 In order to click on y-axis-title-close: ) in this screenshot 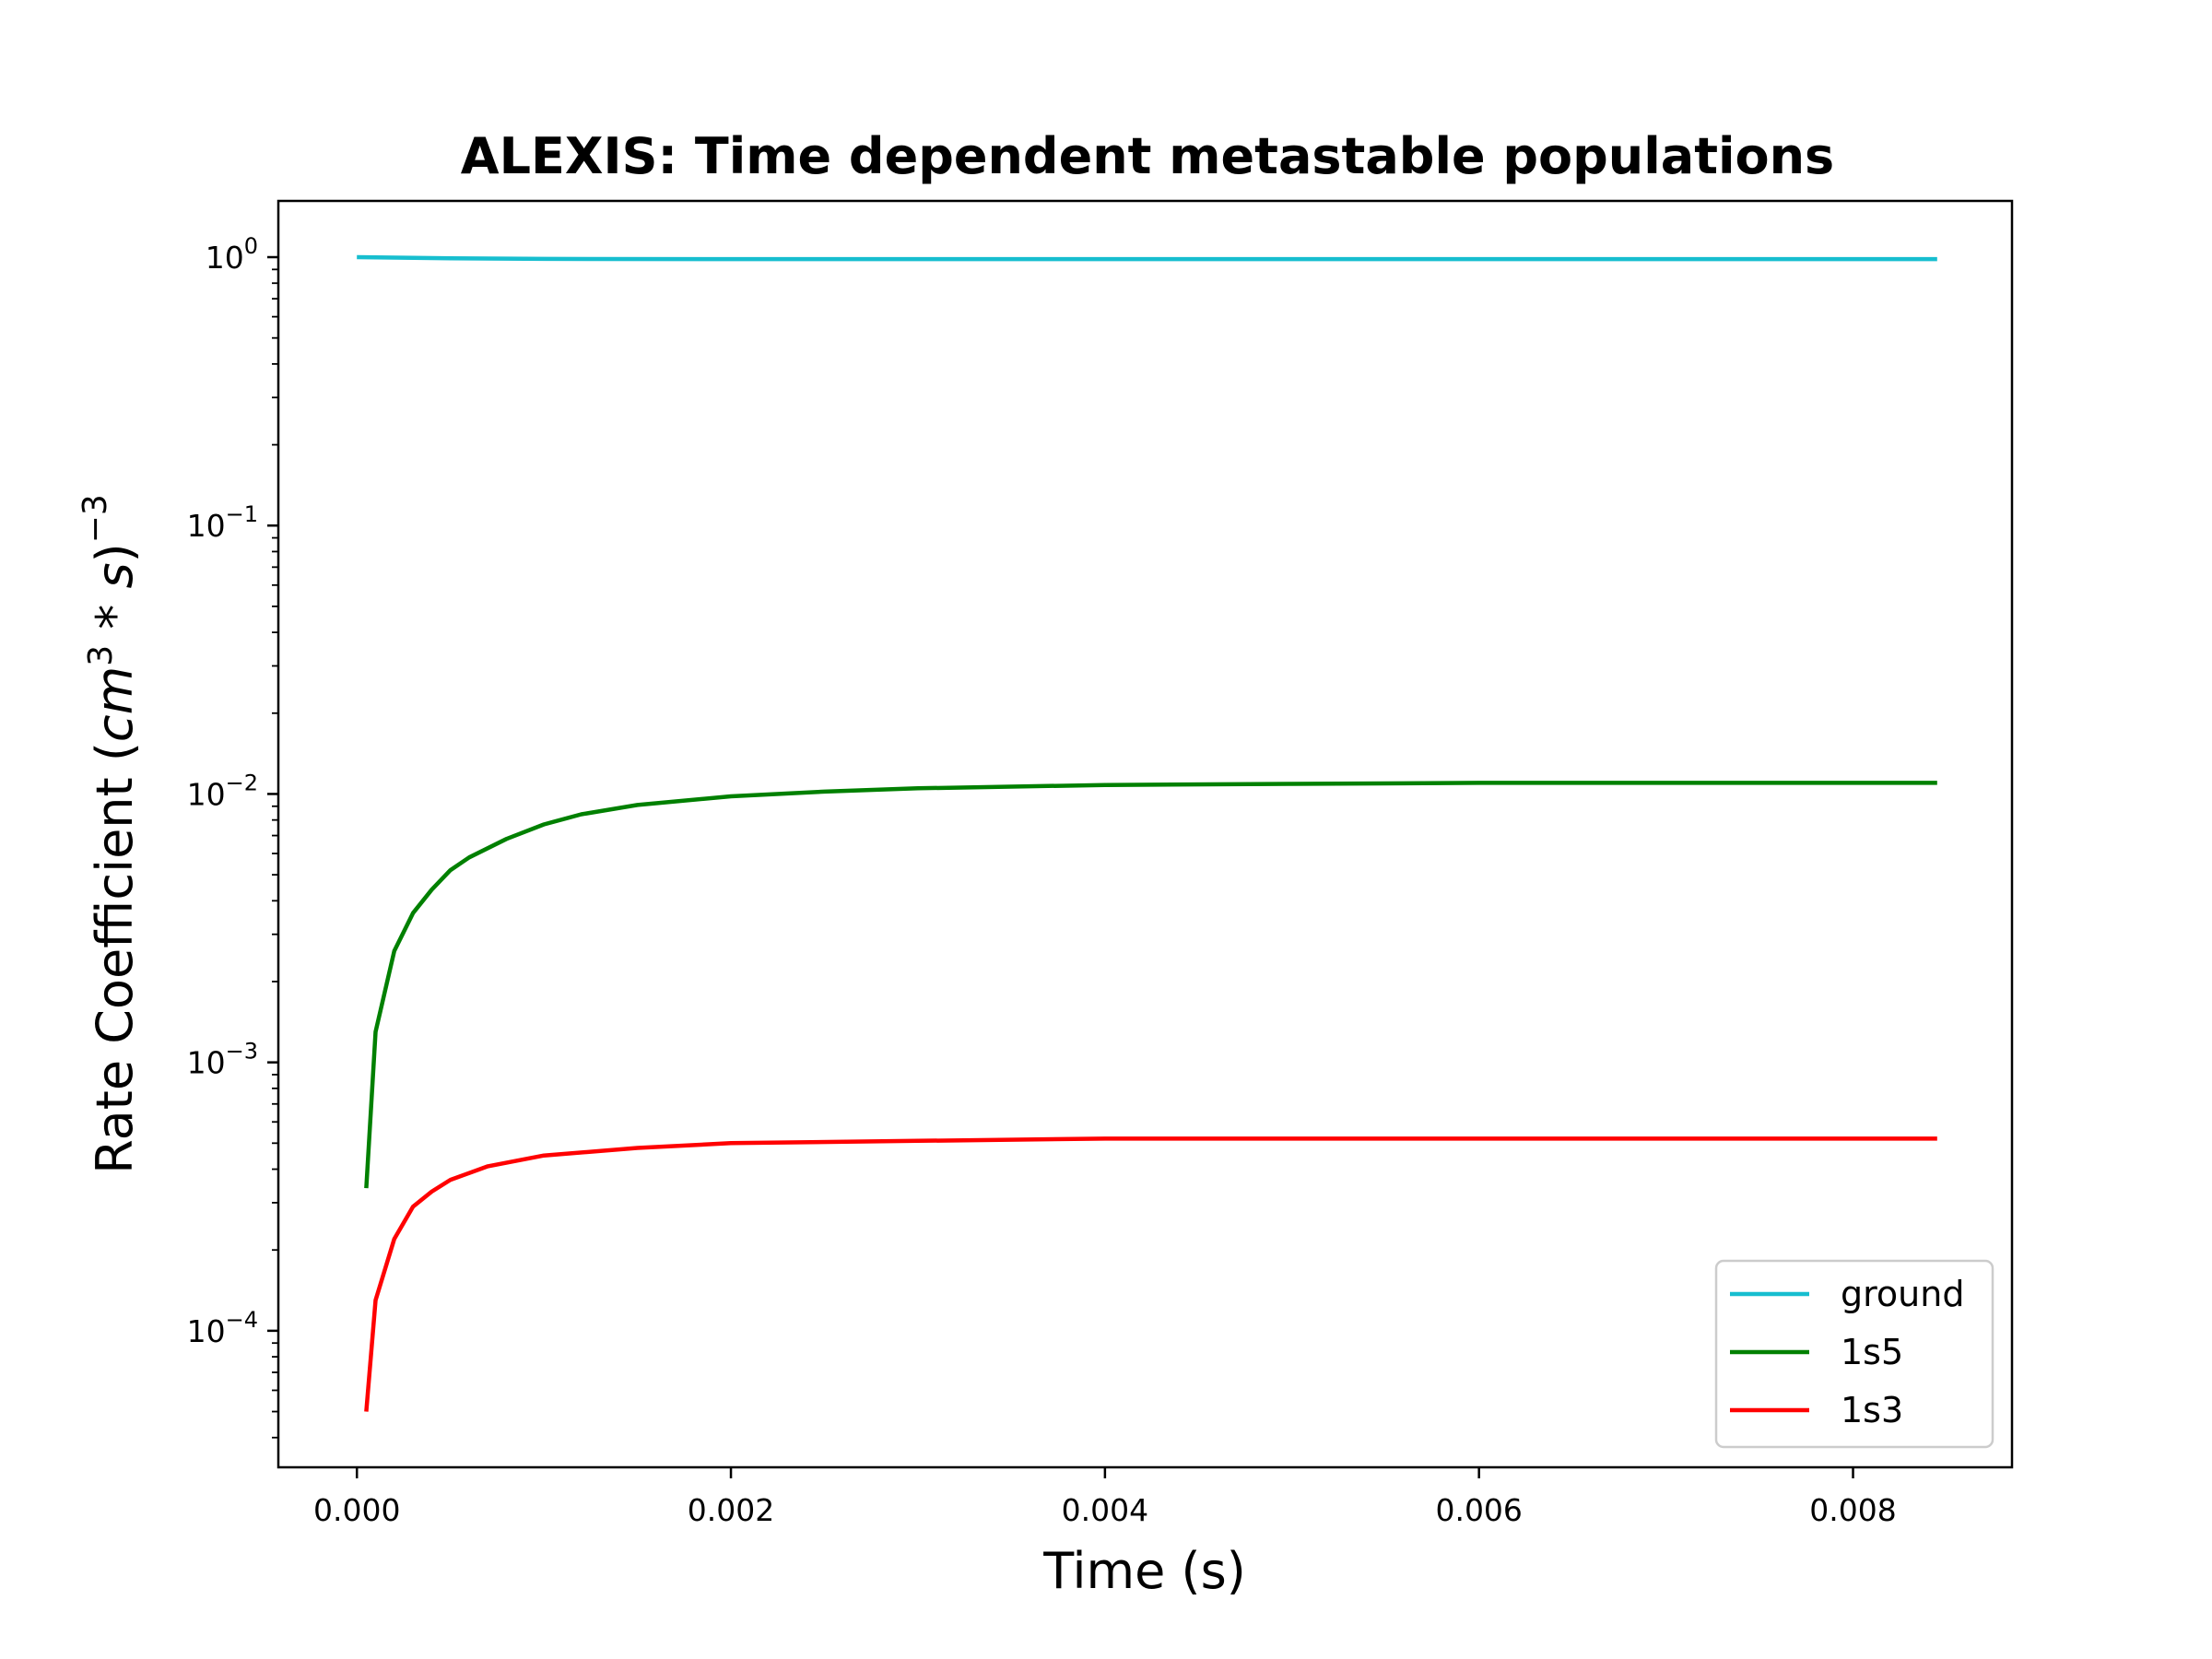, I will do `click(115, 552)`.